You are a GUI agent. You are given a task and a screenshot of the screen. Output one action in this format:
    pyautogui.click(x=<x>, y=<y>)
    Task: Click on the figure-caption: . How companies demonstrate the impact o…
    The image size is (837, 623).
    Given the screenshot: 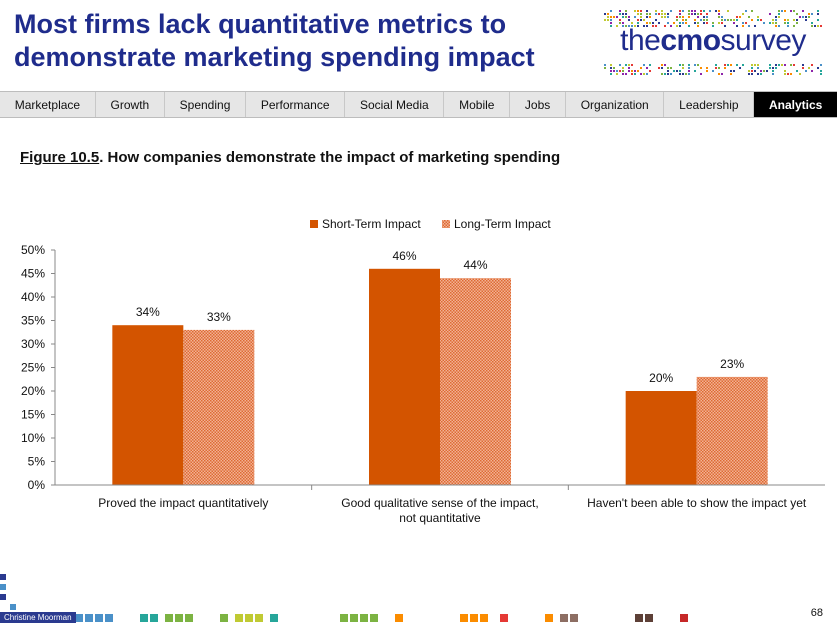 What is the action you would take?
    pyautogui.click(x=330, y=157)
    